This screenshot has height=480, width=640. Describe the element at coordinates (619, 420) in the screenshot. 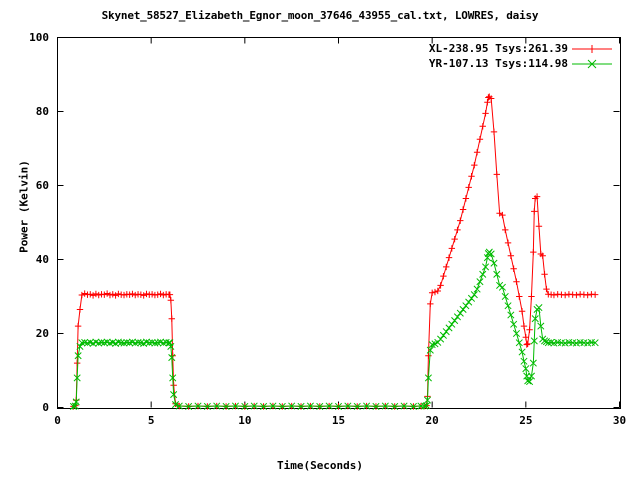

I see `x-tick-label: 30` at that location.